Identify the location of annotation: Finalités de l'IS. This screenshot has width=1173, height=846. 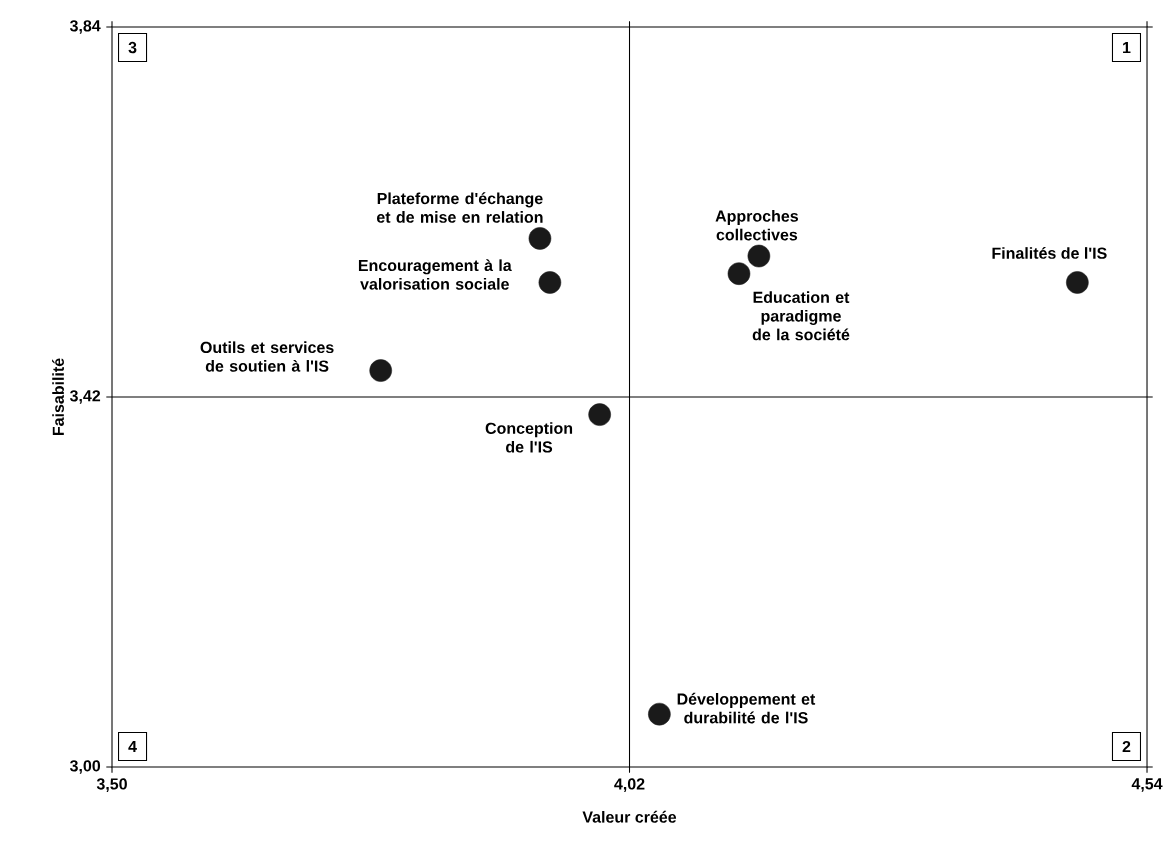
(1049, 252).